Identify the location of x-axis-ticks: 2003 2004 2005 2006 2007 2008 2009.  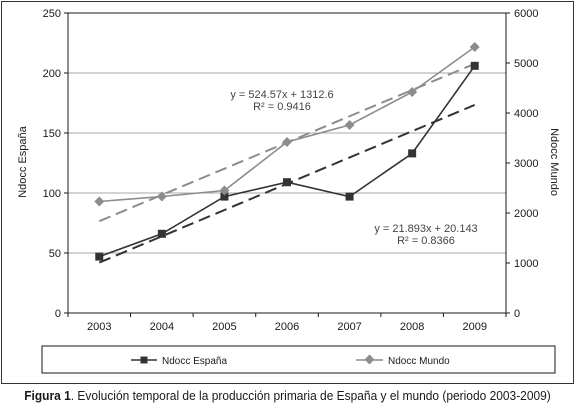
(287, 323).